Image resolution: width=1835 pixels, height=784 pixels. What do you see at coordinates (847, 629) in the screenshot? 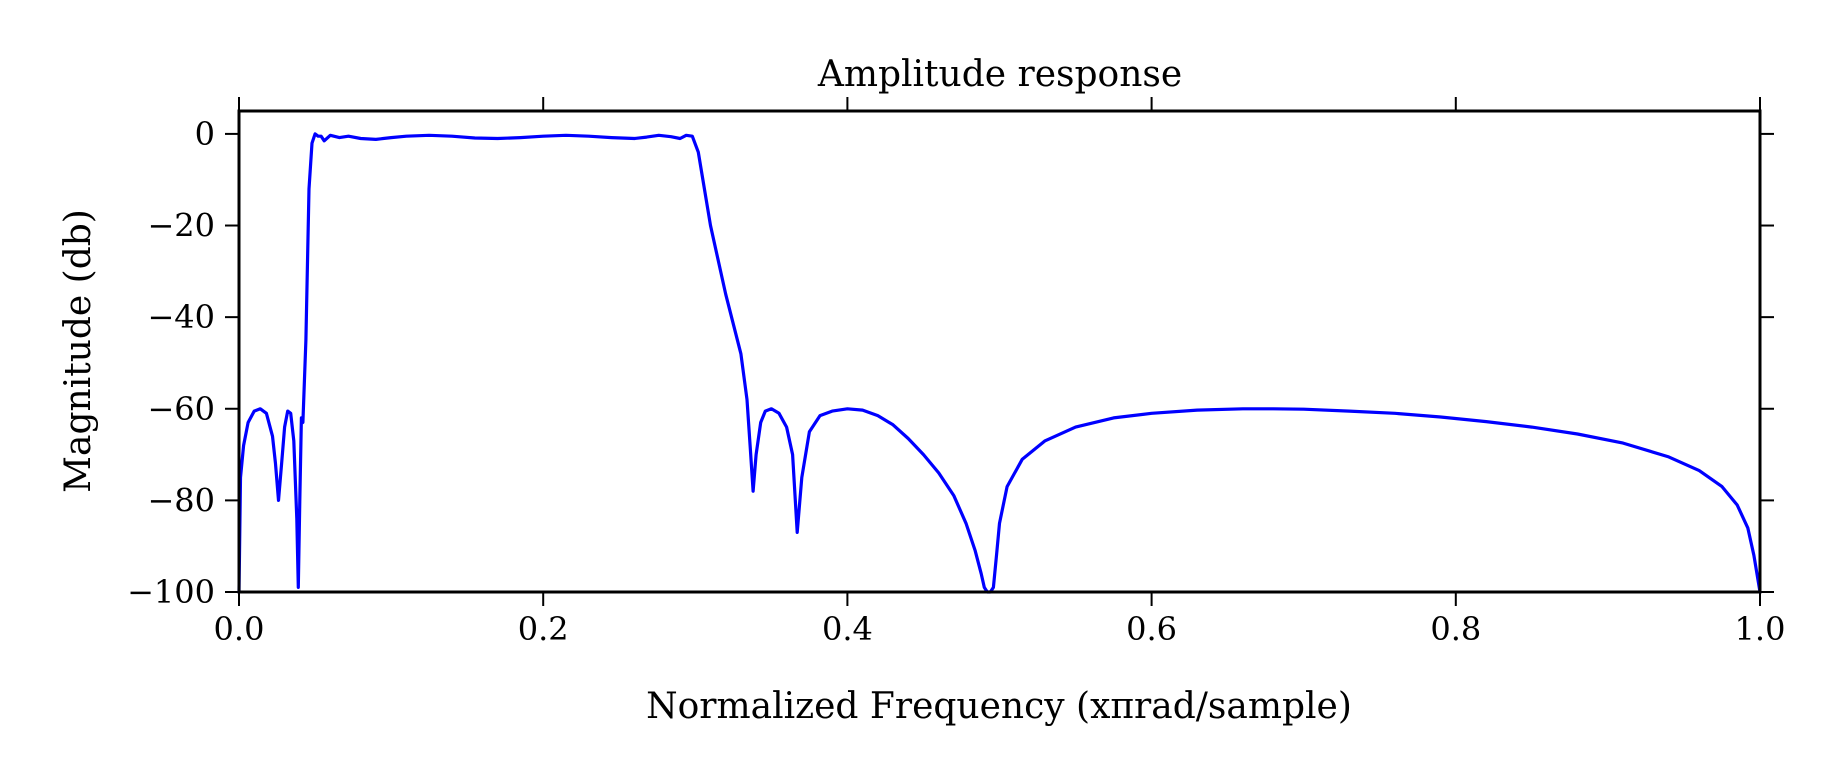
I see `x-tick-label: 0.4` at bounding box center [847, 629].